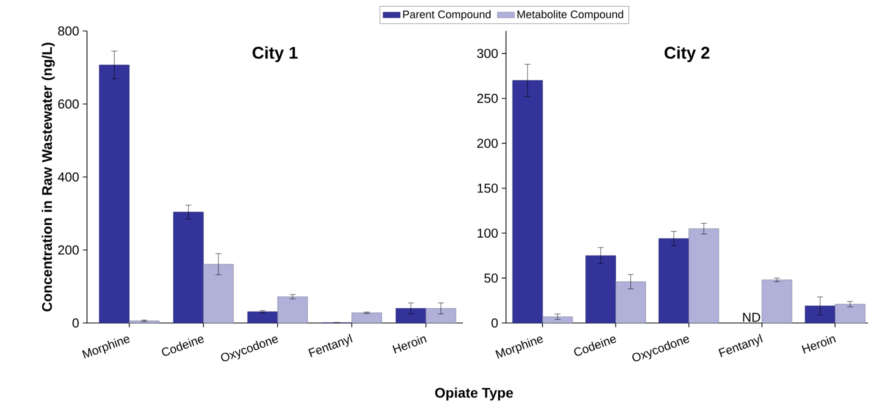 Image resolution: width=869 pixels, height=410 pixels. Describe the element at coordinates (751, 317) in the screenshot. I see `annotation: ND` at that location.